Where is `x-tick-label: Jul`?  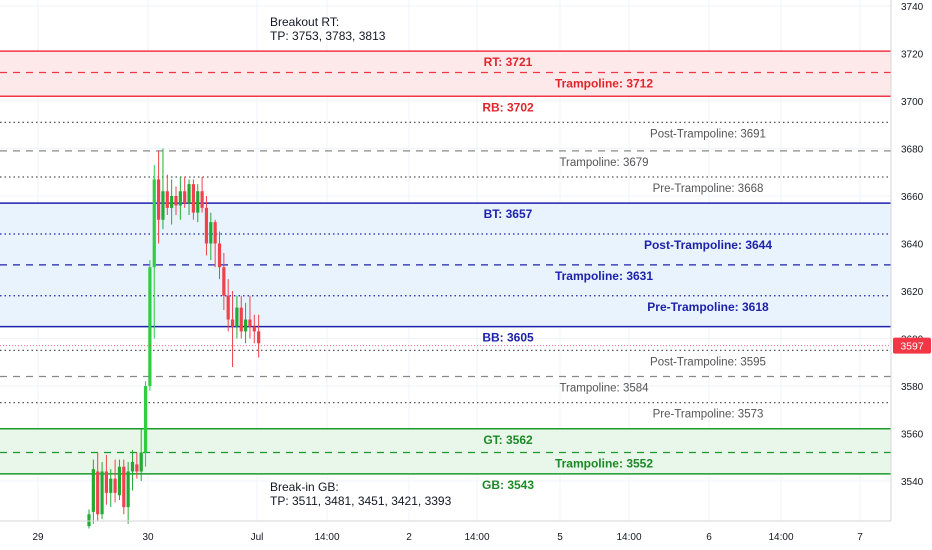
x-tick-label: Jul is located at coordinates (257, 537).